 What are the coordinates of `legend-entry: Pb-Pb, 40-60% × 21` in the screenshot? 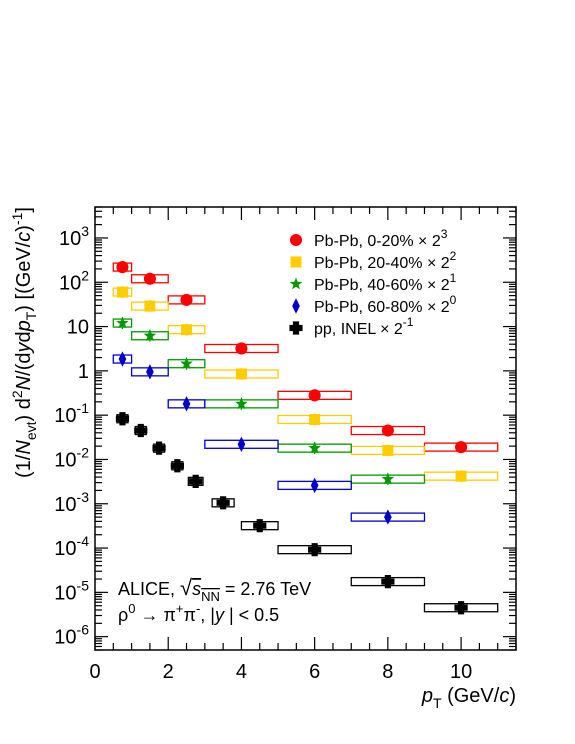 It's located at (385, 282).